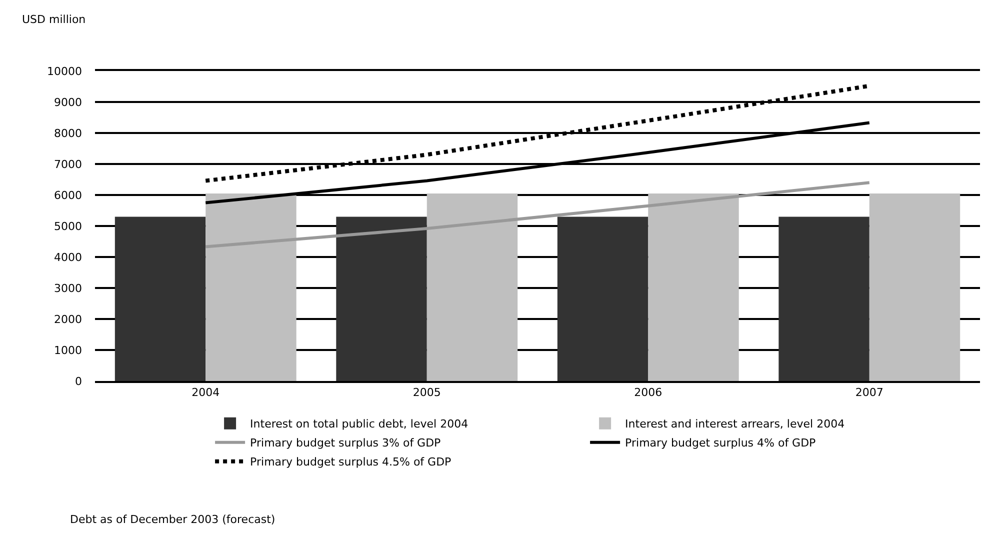 The height and width of the screenshot is (534, 992). What do you see at coordinates (346, 443) in the screenshot?
I see `legend-label: Primary budget surplus 3% of GDP` at bounding box center [346, 443].